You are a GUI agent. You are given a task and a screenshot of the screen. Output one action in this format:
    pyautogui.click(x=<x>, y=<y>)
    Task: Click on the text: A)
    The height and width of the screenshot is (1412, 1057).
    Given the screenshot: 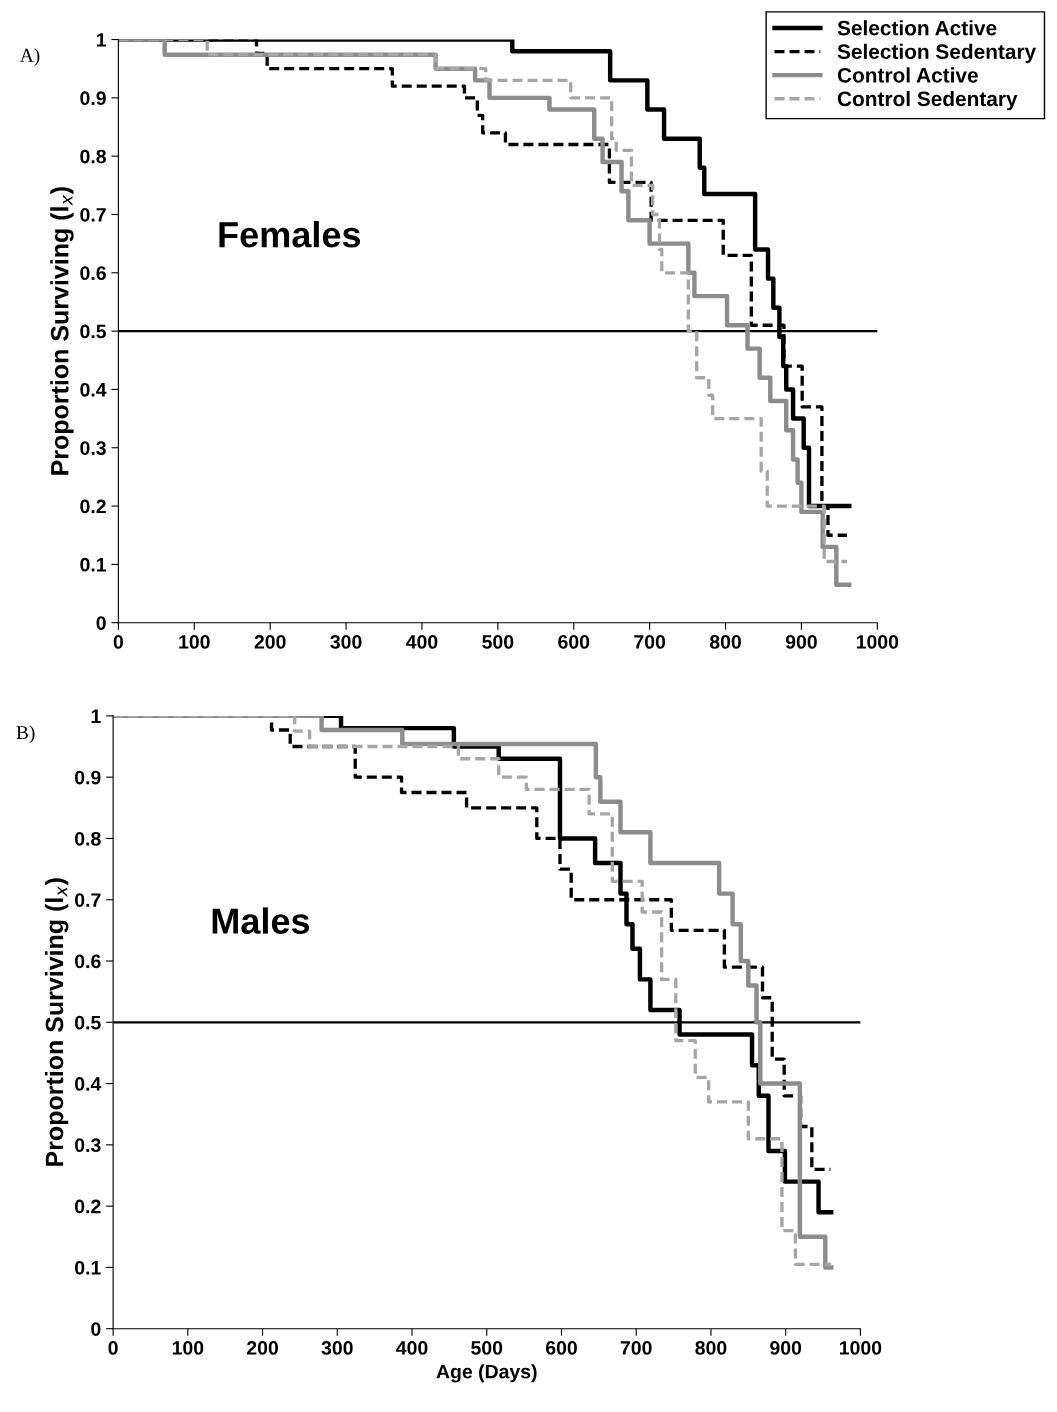 What is the action you would take?
    pyautogui.click(x=29, y=57)
    